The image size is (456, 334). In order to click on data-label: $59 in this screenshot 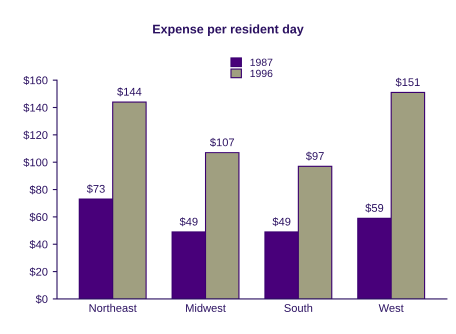, I will do `click(374, 208)`.